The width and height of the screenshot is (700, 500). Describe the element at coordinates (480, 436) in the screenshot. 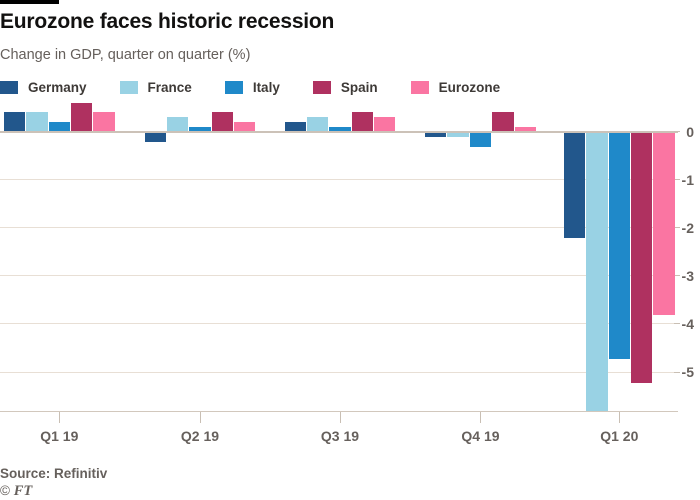

I see `x-axis-label-q4-19: Q4 19` at that location.